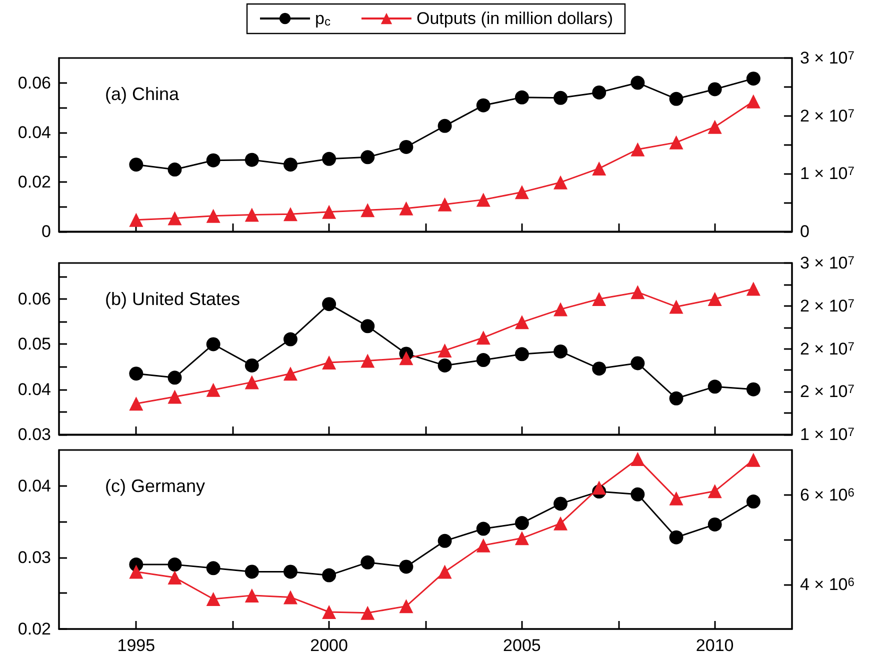 Image resolution: width=872 pixels, height=658 pixels. What do you see at coordinates (329, 645) in the screenshot?
I see `x-tick-label: 2000` at bounding box center [329, 645].